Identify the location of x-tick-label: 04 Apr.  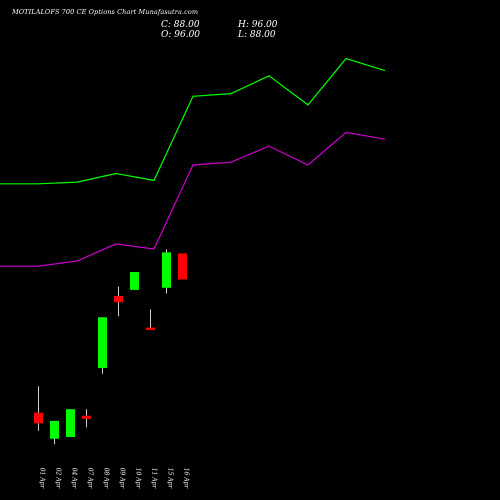
(74, 479).